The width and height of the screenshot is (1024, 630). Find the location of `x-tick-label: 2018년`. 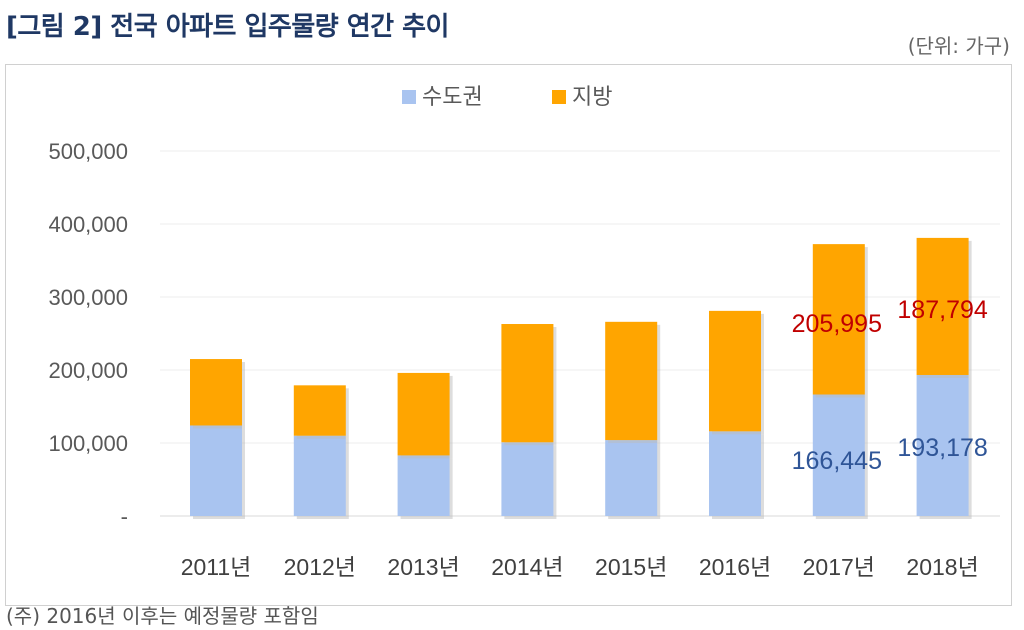

x-tick-label: 2018년 is located at coordinates (942, 567).